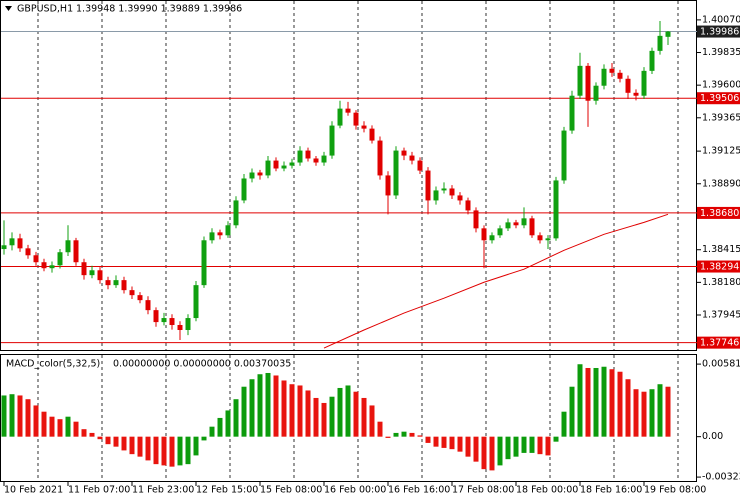 The height and width of the screenshot is (500, 740). What do you see at coordinates (721, 282) in the screenshot?
I see `y-tick-label: 1.38180` at bounding box center [721, 282].